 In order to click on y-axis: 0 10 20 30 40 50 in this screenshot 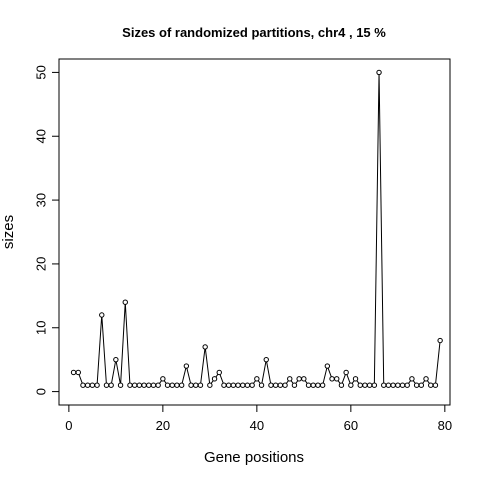, I will do `click(46, 230)`.